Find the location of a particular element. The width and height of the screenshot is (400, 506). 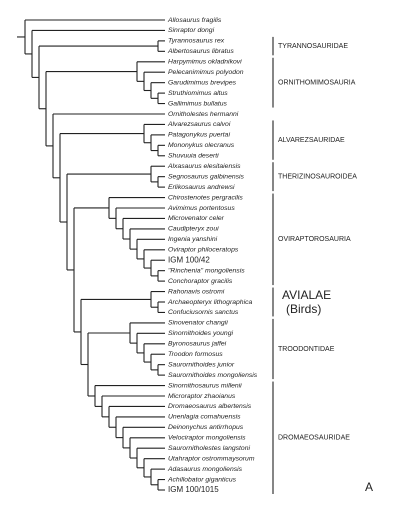

taxon-label: Tyrannosaurus rex is located at coordinates (196, 41).